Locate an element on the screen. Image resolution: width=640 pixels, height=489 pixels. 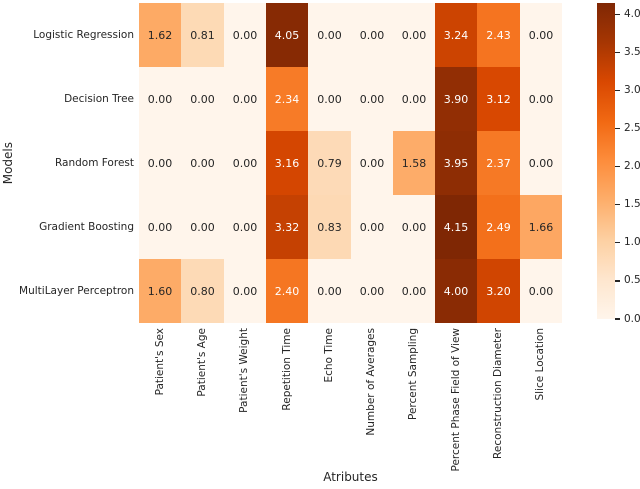
colorbar-tick-label: 2.0 is located at coordinates (632, 166).